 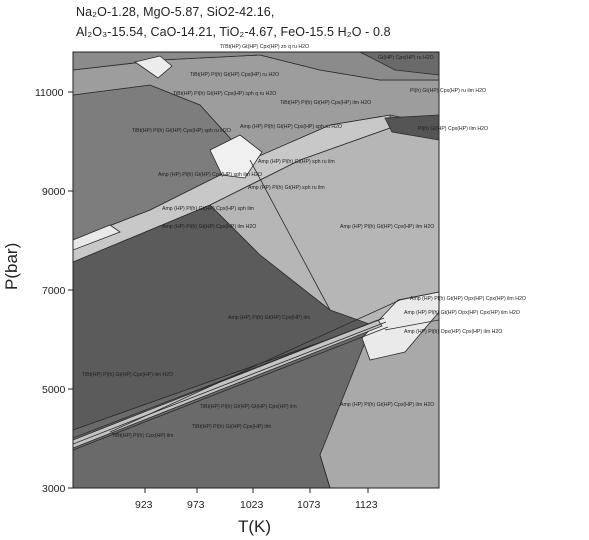 What do you see at coordinates (448, 91) in the screenshot?
I see `field-label: Pl(h) Gt(HP) Cpx(HP) ru ilm H2O` at bounding box center [448, 91].